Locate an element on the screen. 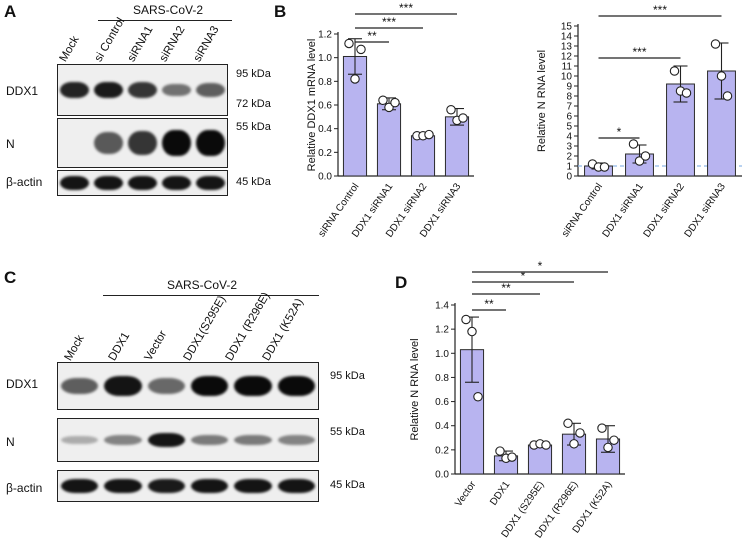  blot-a-n-strip is located at coordinates (142, 143).